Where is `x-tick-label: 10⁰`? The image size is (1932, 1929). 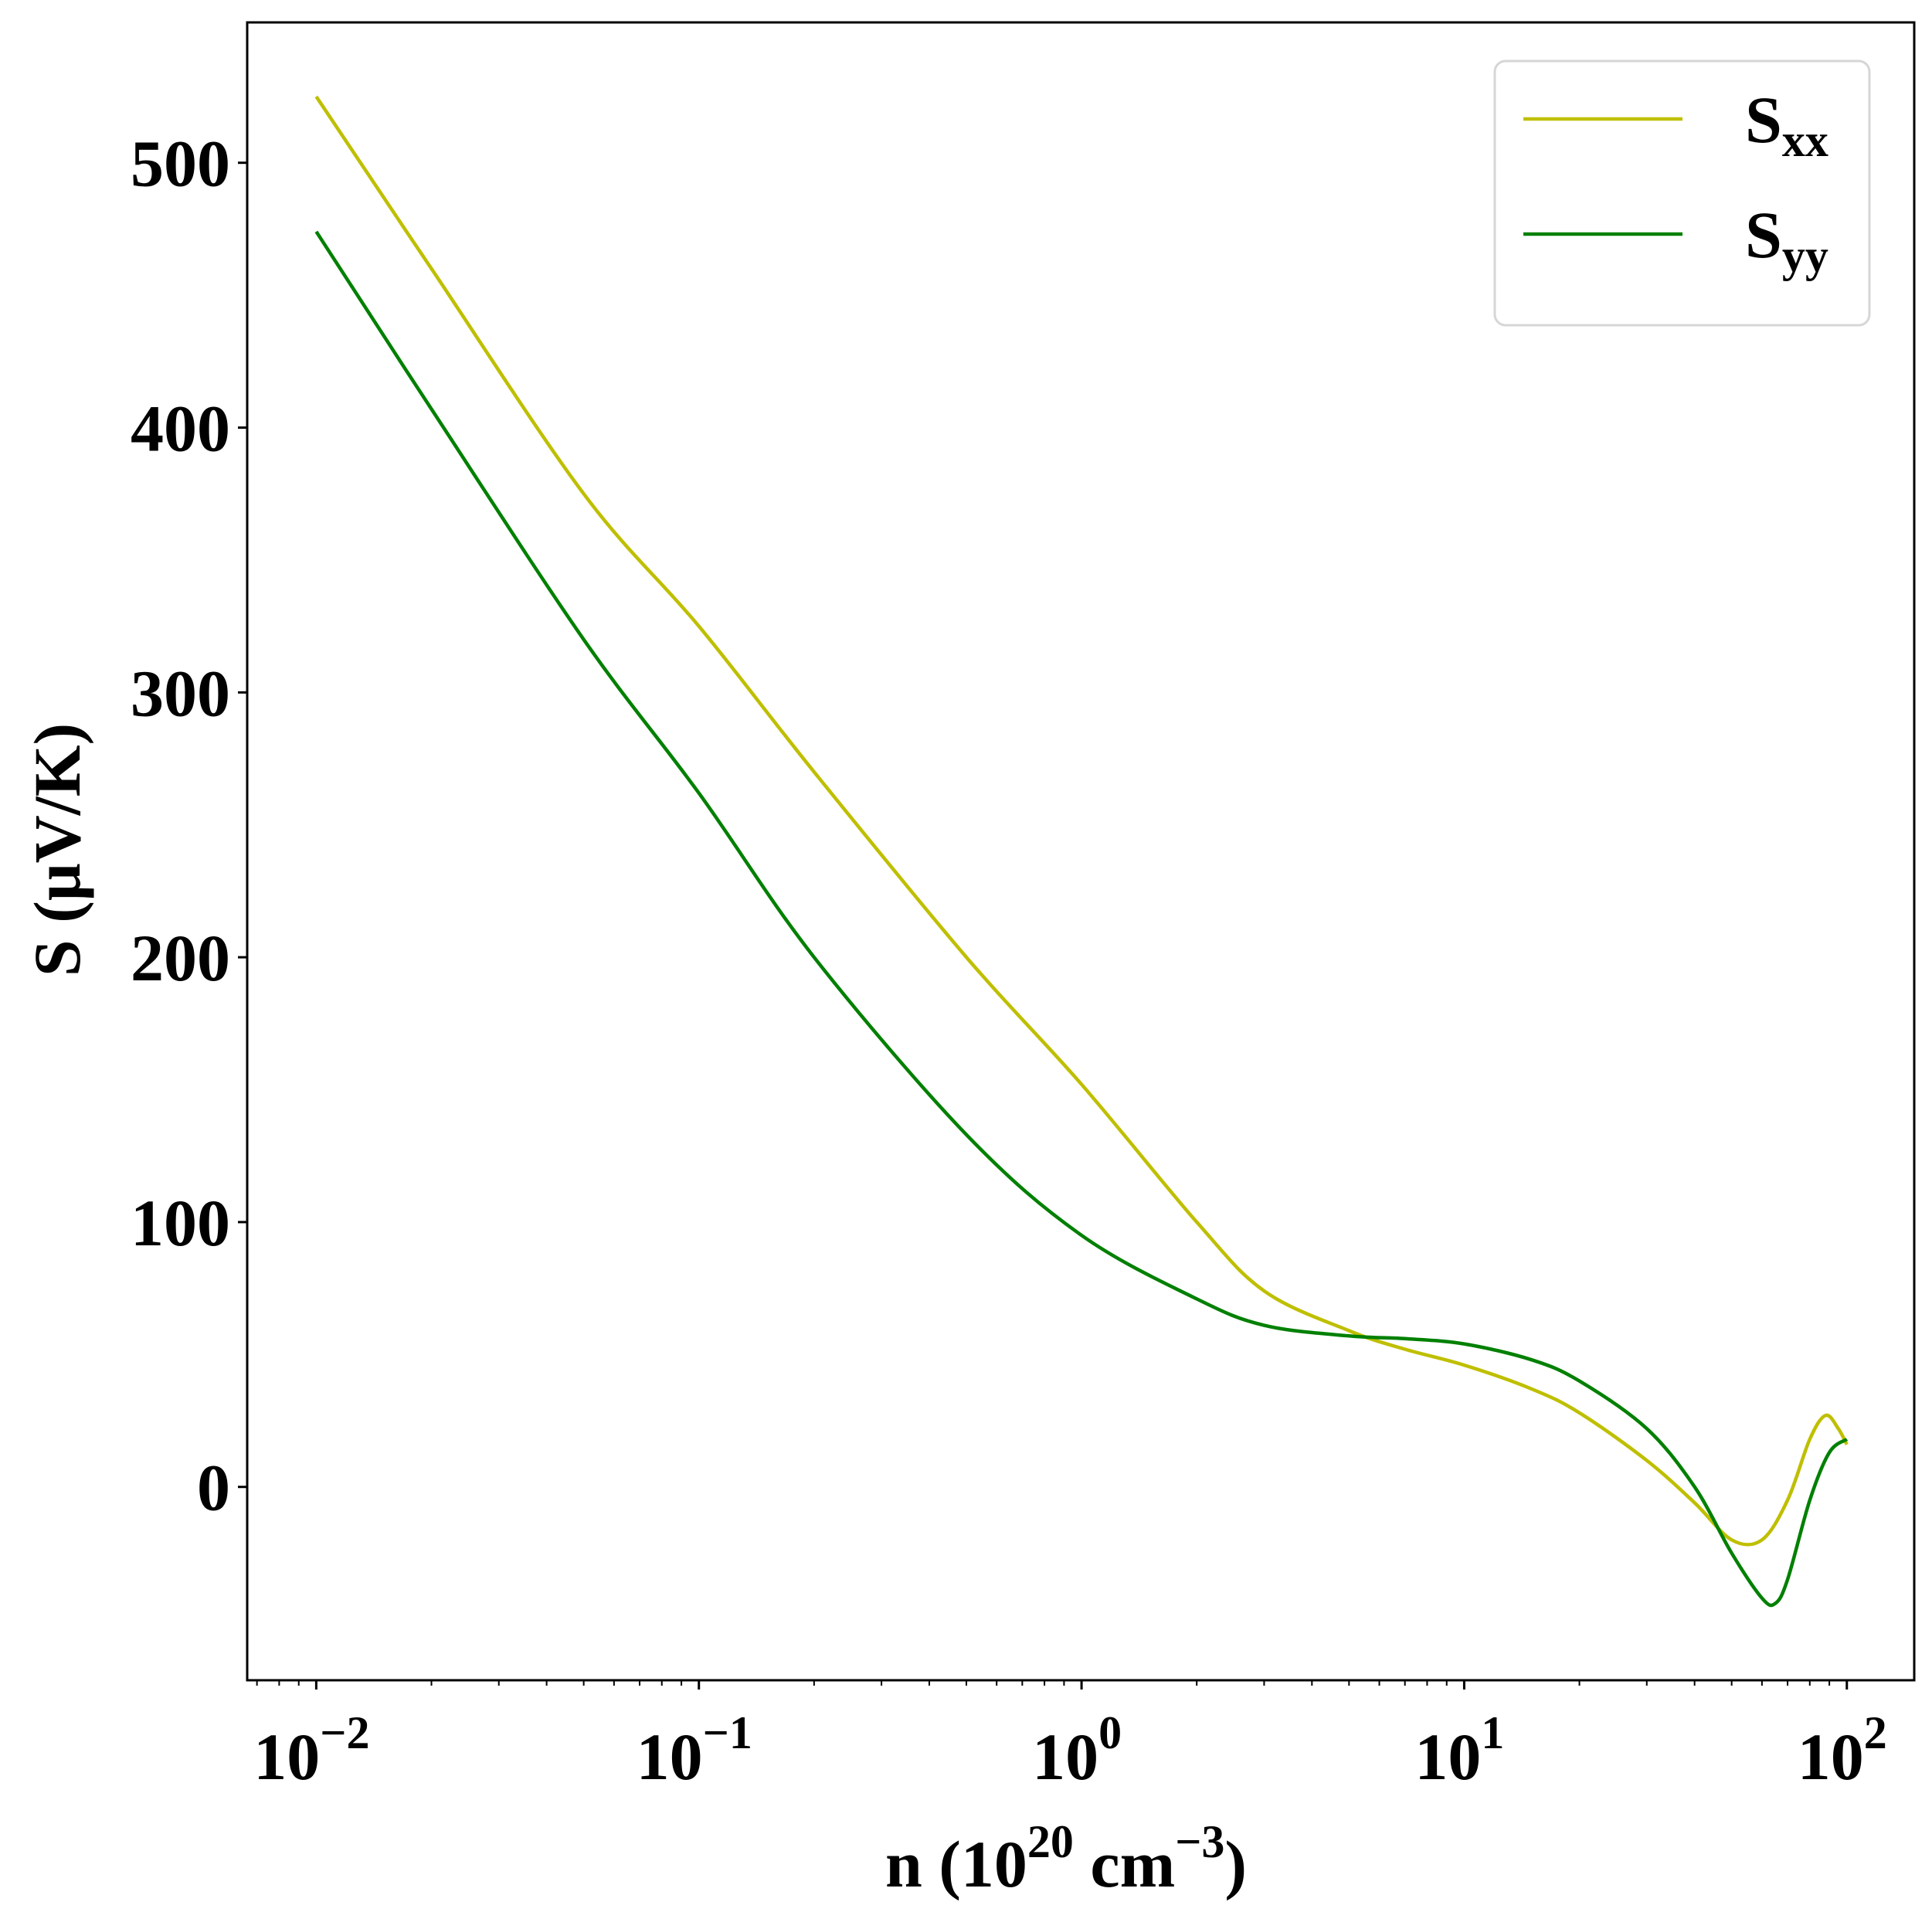 x-tick-label: 10⁰ is located at coordinates (1077, 1750).